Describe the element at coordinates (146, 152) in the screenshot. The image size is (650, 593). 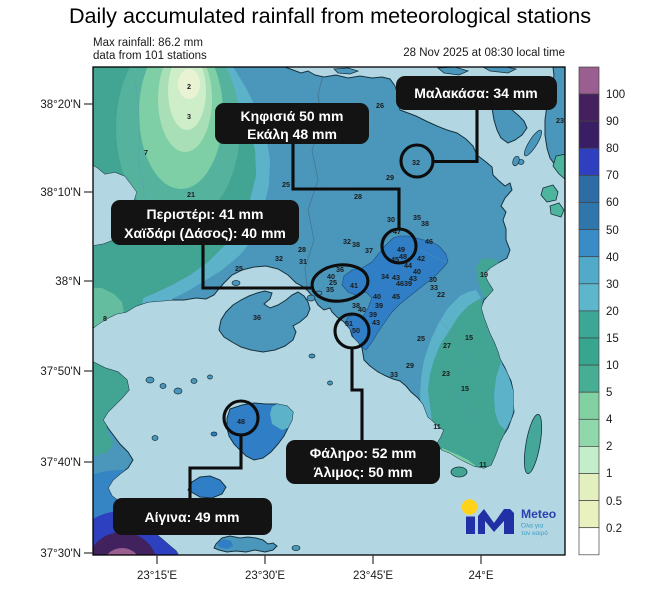
I see `svg-text: 7` at that location.